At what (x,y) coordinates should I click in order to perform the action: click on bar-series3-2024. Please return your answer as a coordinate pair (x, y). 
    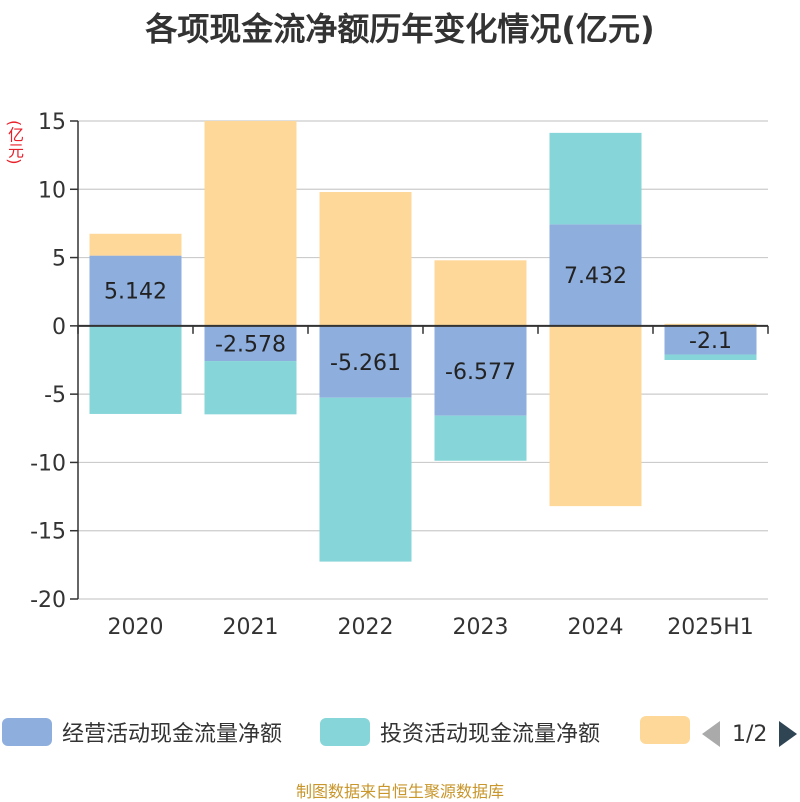
    Looking at the image, I should click on (595, 416).